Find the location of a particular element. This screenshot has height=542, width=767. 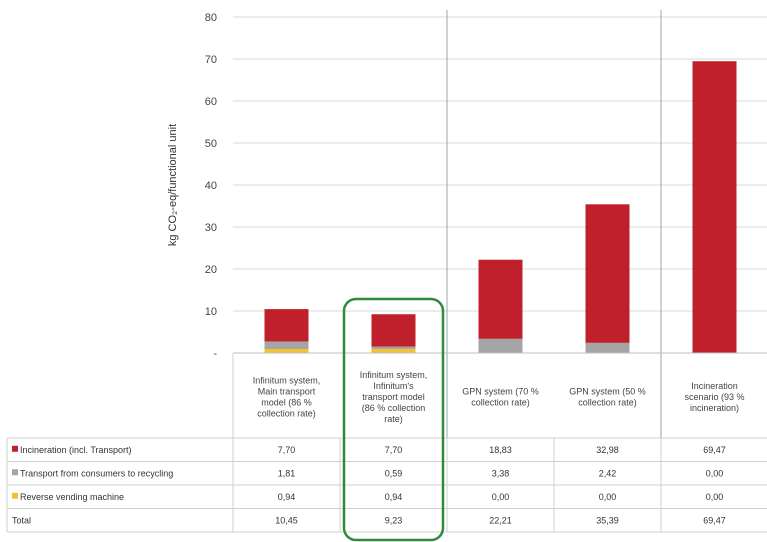

table-cell-0-3: 32,98 is located at coordinates (607, 450).